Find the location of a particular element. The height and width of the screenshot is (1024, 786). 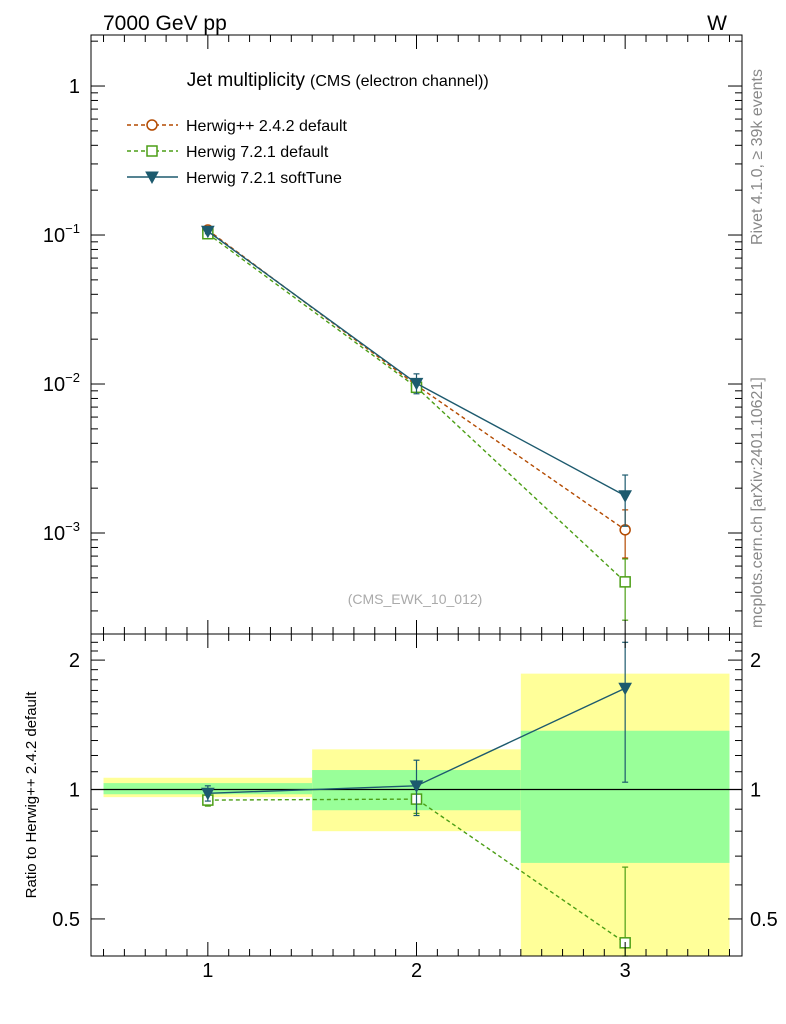

header-left: 7000 GeV pp is located at coordinates (165, 23).